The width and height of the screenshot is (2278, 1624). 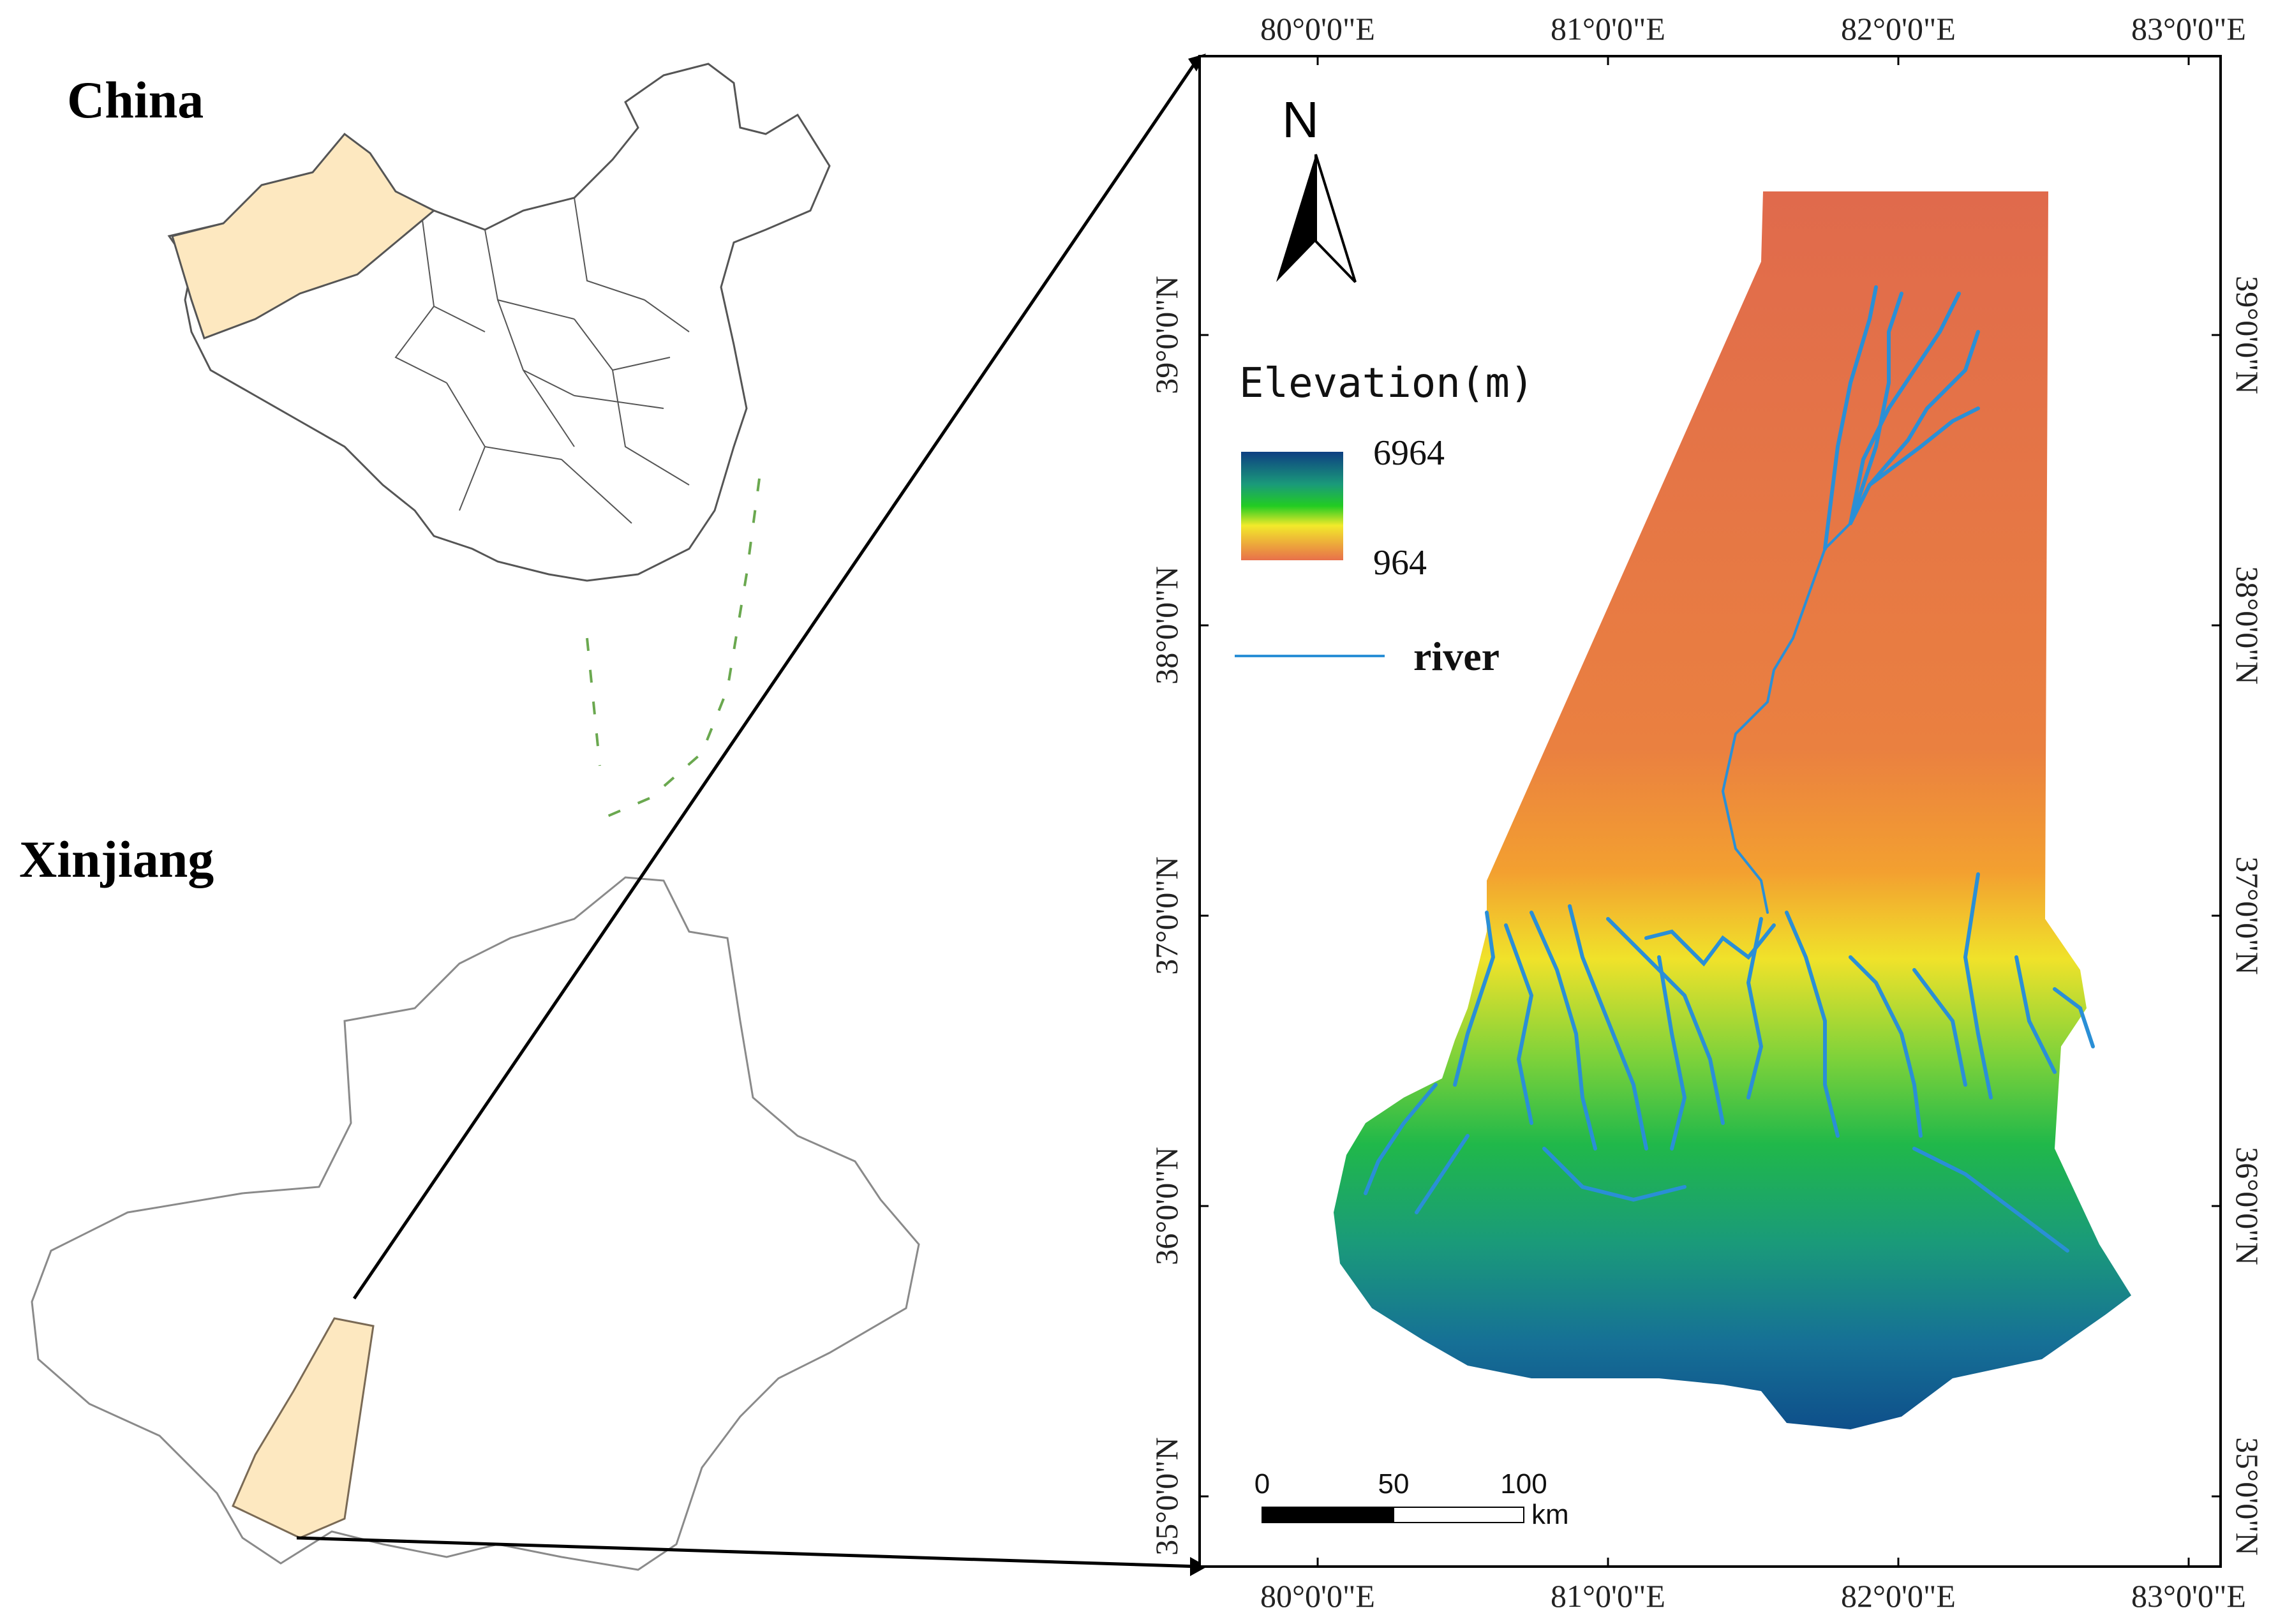 I want to click on north-arrow-left, so click(x=1296, y=218).